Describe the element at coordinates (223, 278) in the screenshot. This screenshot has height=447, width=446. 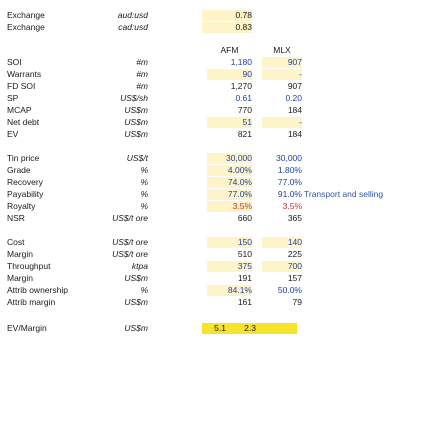
I see `table-row: Margin US$m 191 157` at that location.